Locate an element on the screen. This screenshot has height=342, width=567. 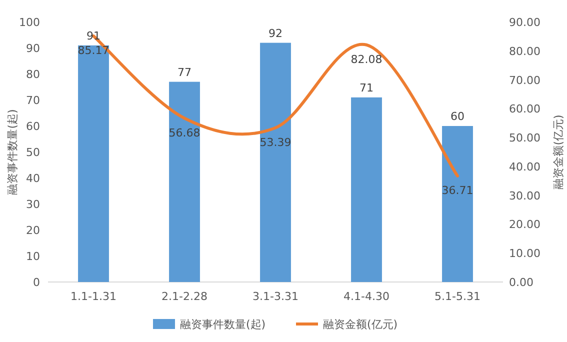
data-label: 56.68 is located at coordinates (184, 133).